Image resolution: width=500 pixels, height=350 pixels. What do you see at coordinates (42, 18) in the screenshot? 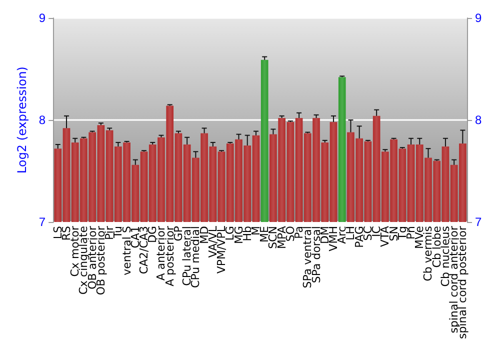
I see `y-tick-label: 9` at bounding box center [42, 18].